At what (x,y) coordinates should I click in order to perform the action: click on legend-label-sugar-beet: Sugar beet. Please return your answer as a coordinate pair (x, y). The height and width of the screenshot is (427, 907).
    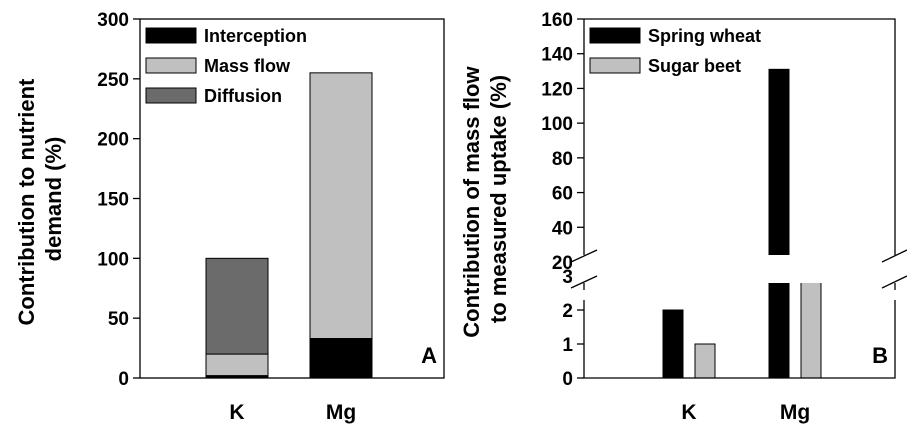
    Looking at the image, I should click on (694, 66).